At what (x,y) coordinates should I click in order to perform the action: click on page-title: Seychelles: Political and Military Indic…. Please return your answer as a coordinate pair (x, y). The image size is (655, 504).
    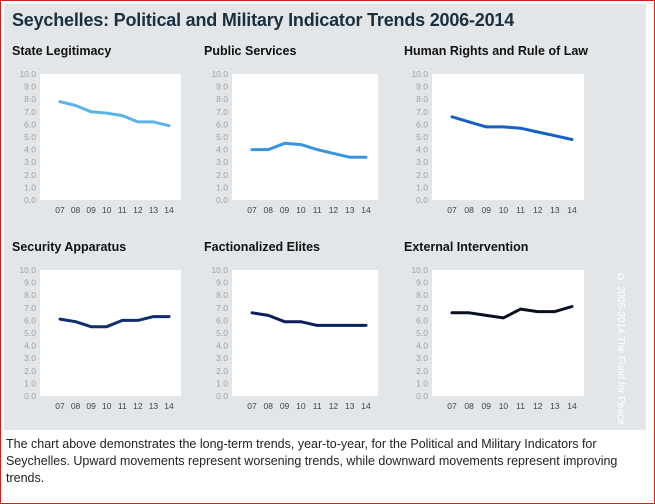
    Looking at the image, I should click on (263, 20).